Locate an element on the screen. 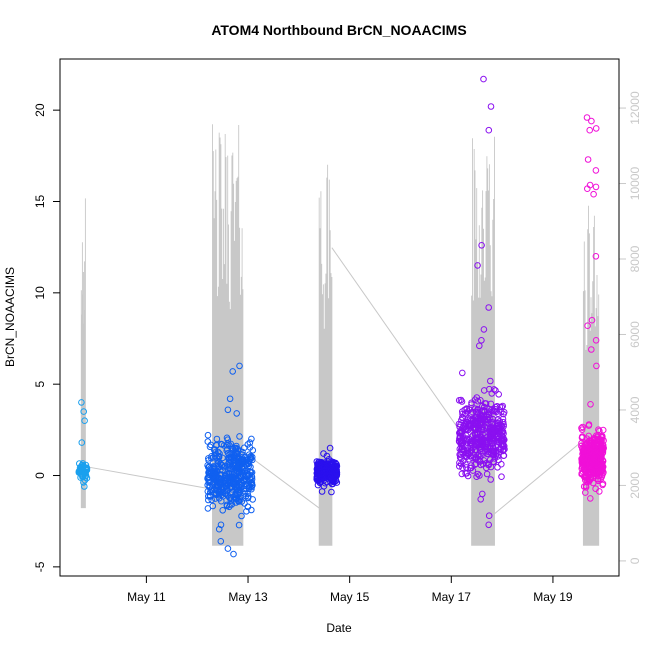 This screenshot has width=650, height=650. x-tick-label: May 19 is located at coordinates (553, 597).